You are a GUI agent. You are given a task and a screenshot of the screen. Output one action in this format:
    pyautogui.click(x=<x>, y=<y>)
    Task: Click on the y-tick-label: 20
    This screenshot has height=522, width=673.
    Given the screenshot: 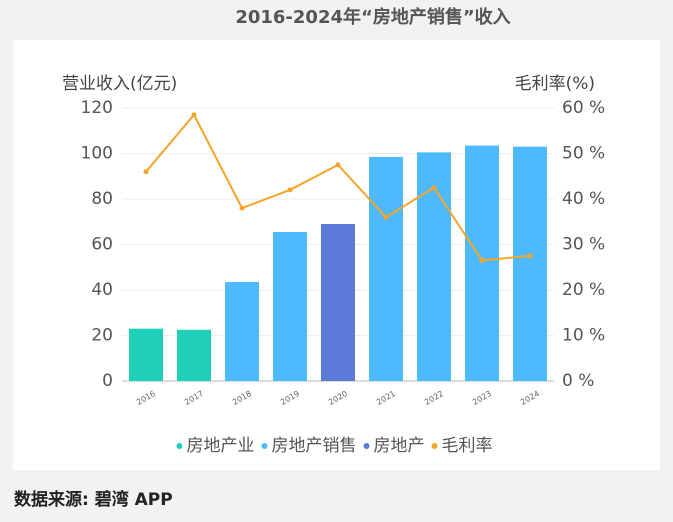 What is the action you would take?
    pyautogui.click(x=102, y=336)
    